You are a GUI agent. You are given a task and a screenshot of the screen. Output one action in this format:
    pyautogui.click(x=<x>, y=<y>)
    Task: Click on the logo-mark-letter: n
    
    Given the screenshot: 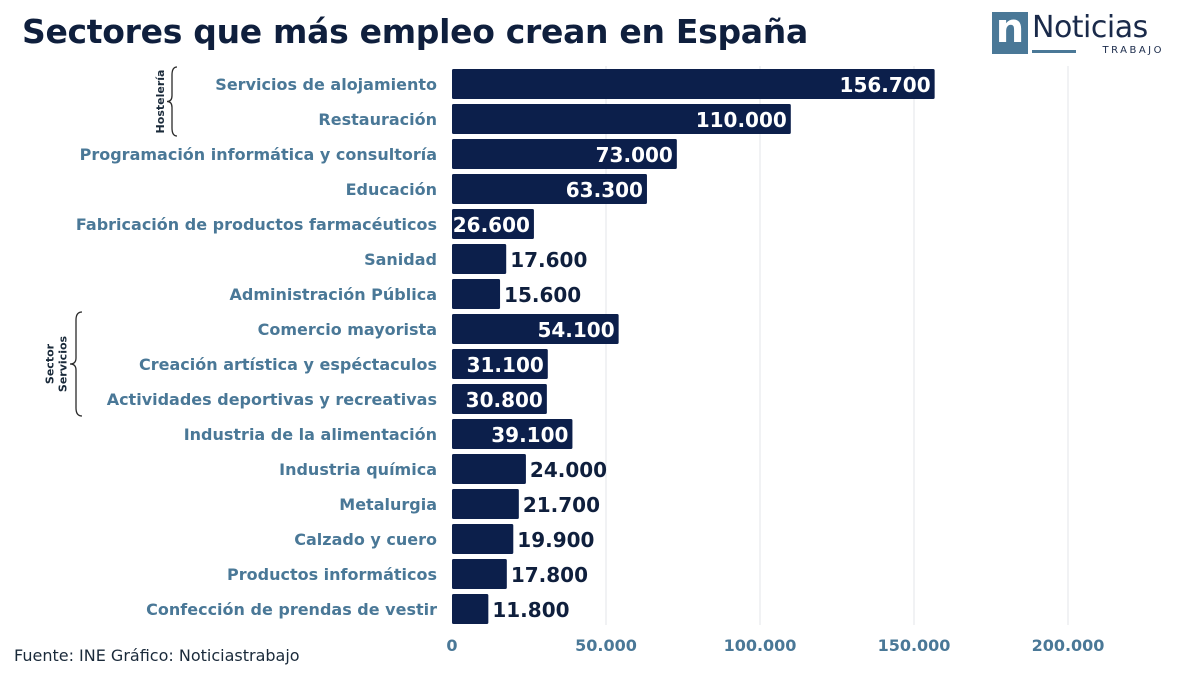 What is the action you would take?
    pyautogui.click(x=1010, y=29)
    